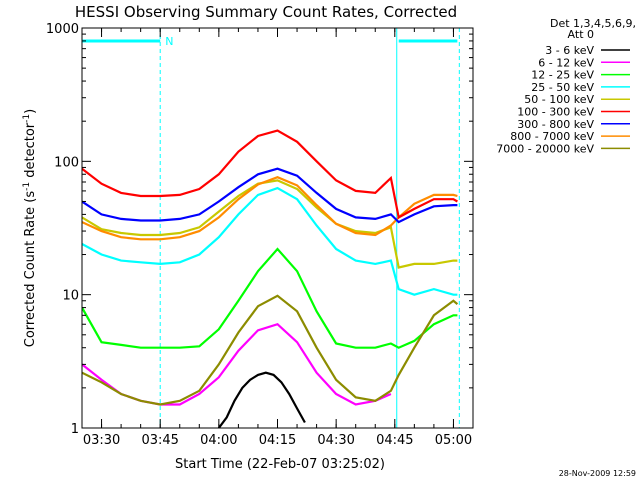  What do you see at coordinates (335, 440) in the screenshot?
I see `x-tick-label: 04:30` at bounding box center [335, 440].